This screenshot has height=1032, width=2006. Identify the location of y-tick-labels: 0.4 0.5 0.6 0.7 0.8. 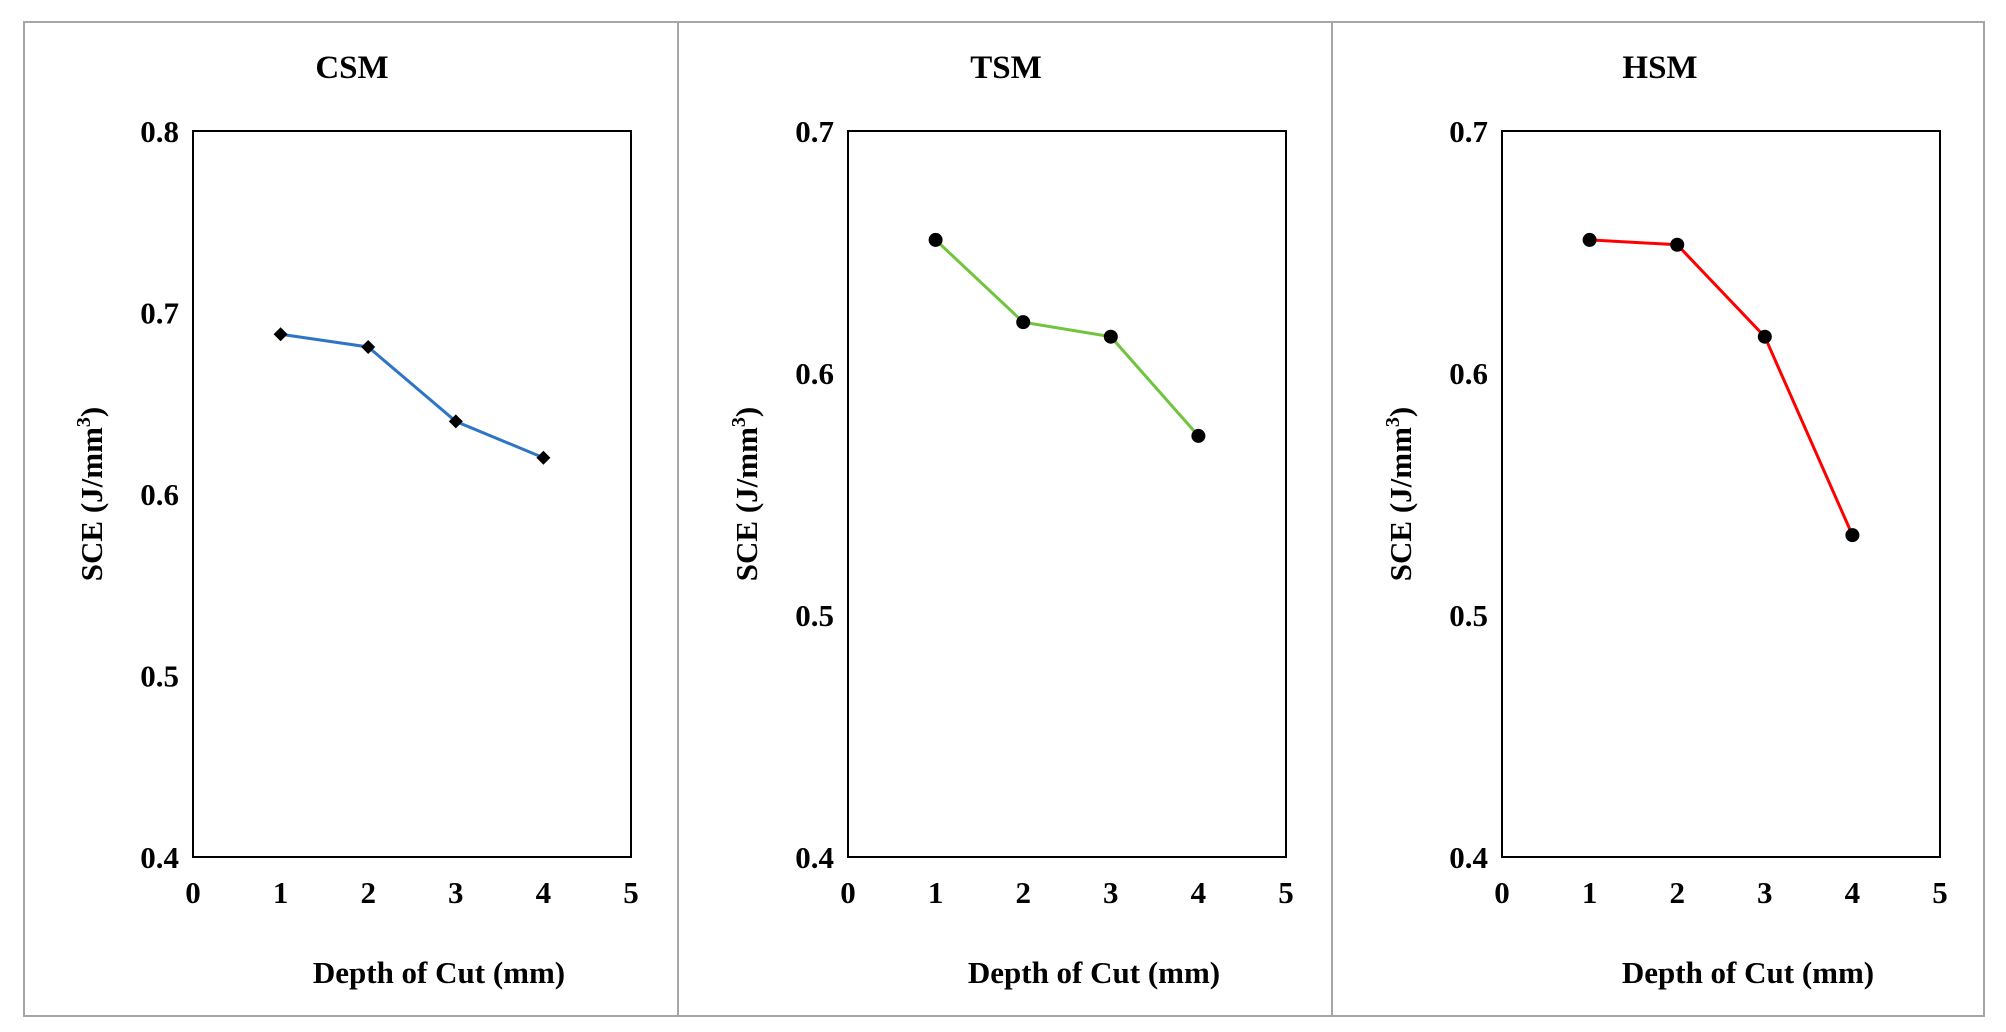
(159, 494).